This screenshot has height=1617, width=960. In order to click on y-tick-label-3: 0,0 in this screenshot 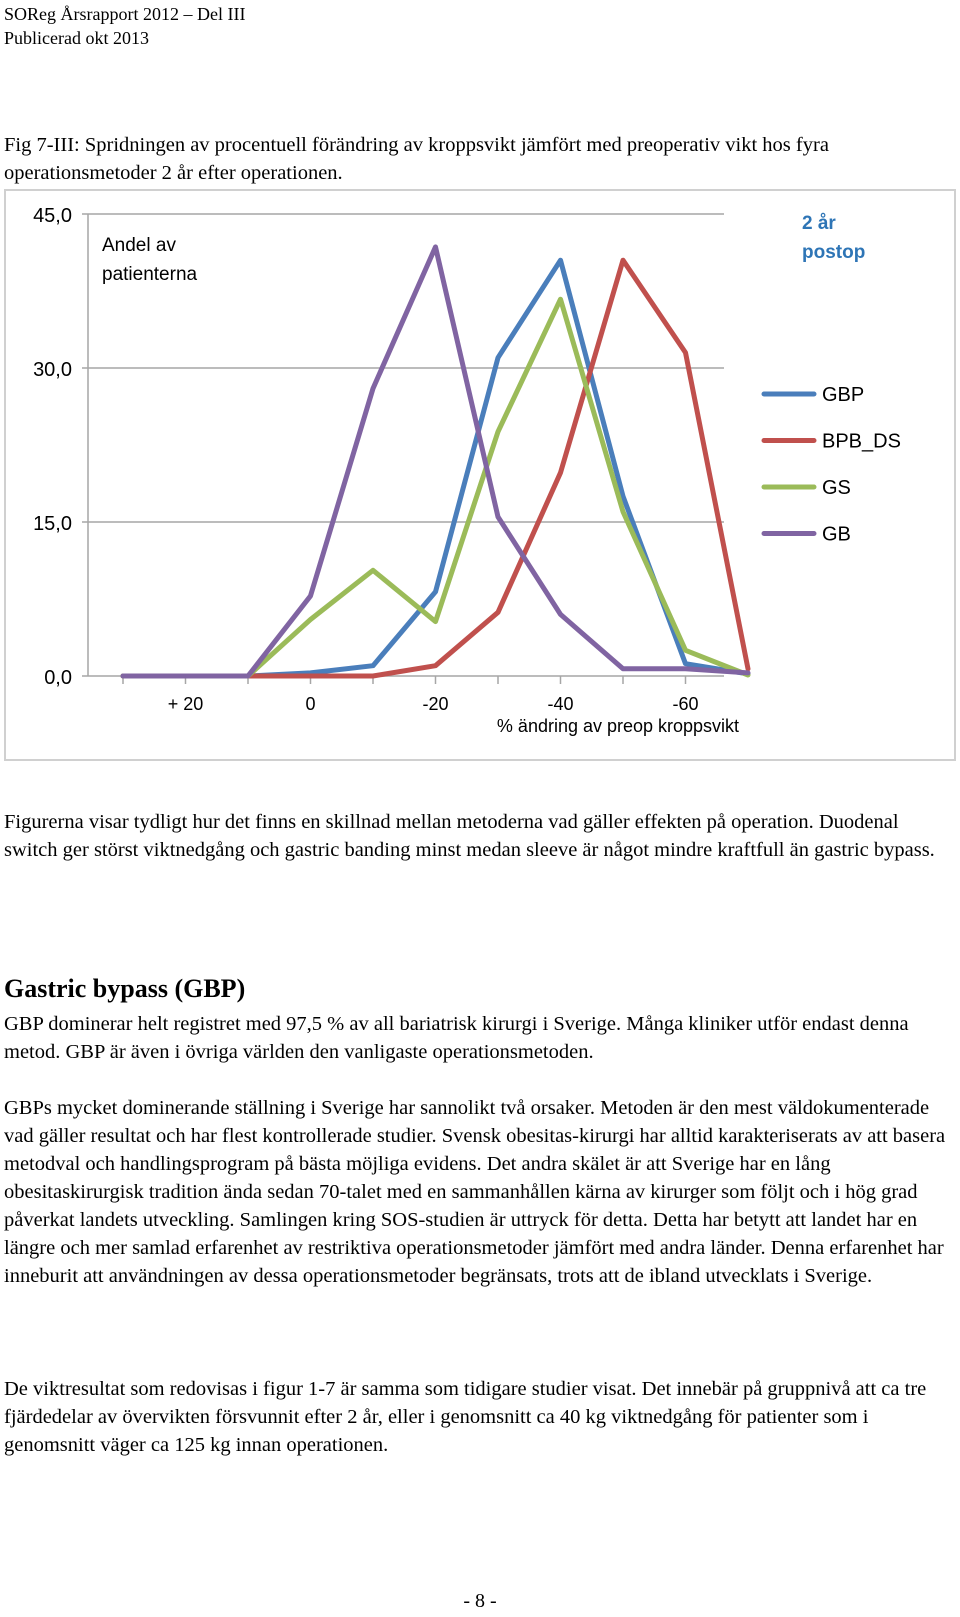, I will do `click(58, 678)`.